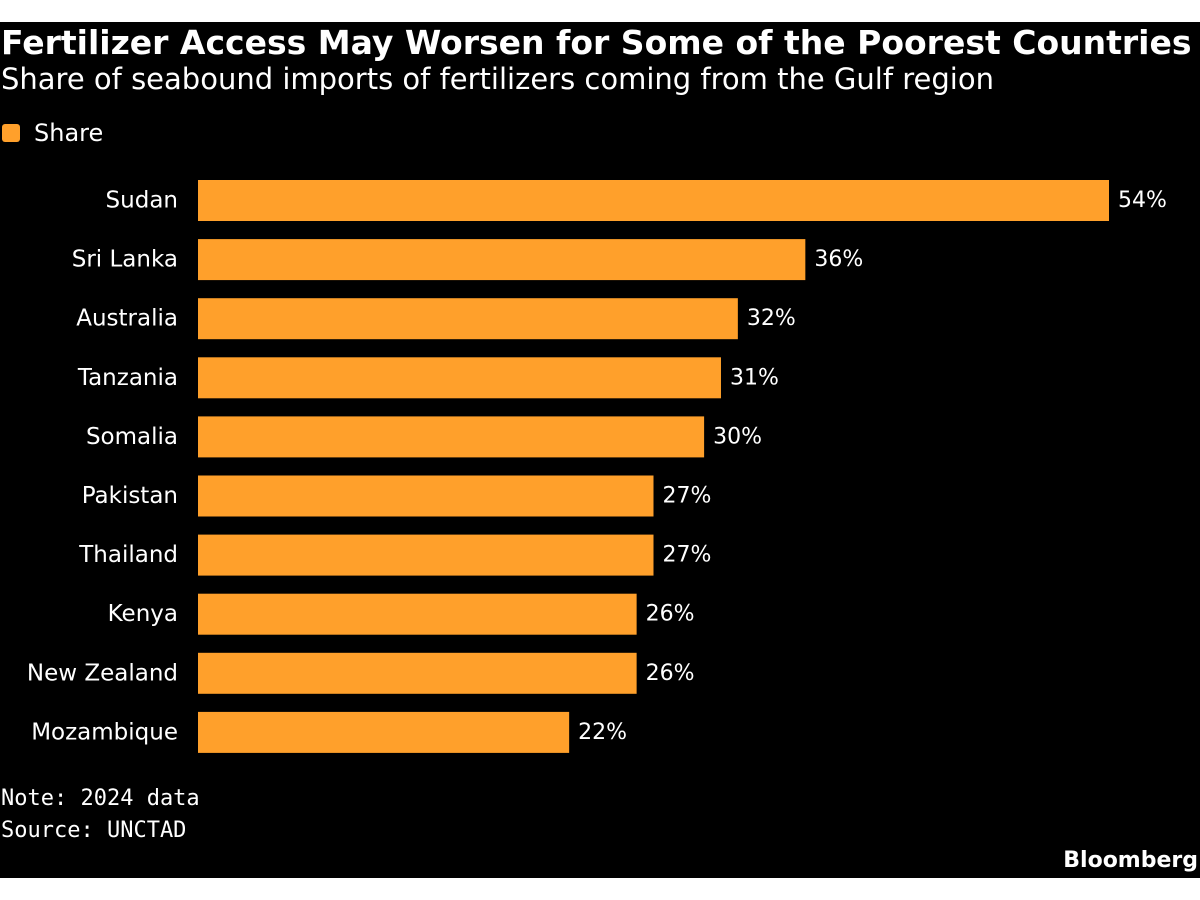 This screenshot has height=900, width=1200. Describe the element at coordinates (653, 200) in the screenshot. I see `bar-sudan` at that location.